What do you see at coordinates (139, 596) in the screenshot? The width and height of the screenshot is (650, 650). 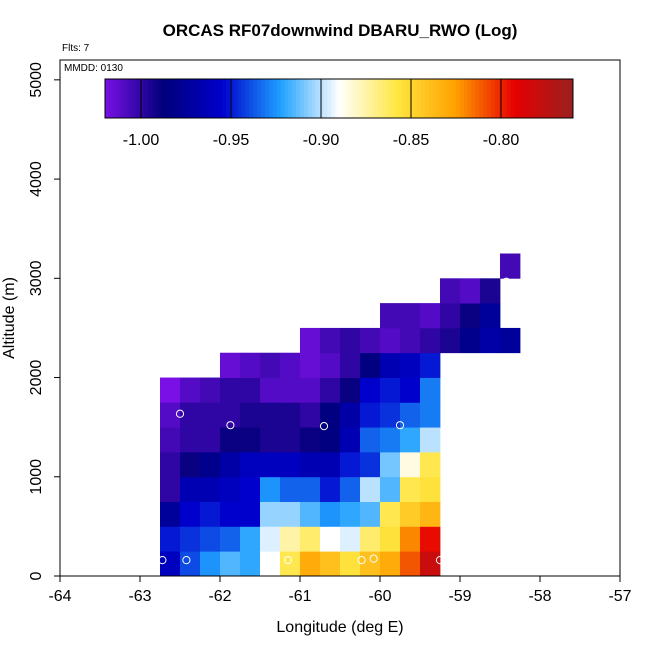 I see `x-tick-label: -63` at bounding box center [139, 596].